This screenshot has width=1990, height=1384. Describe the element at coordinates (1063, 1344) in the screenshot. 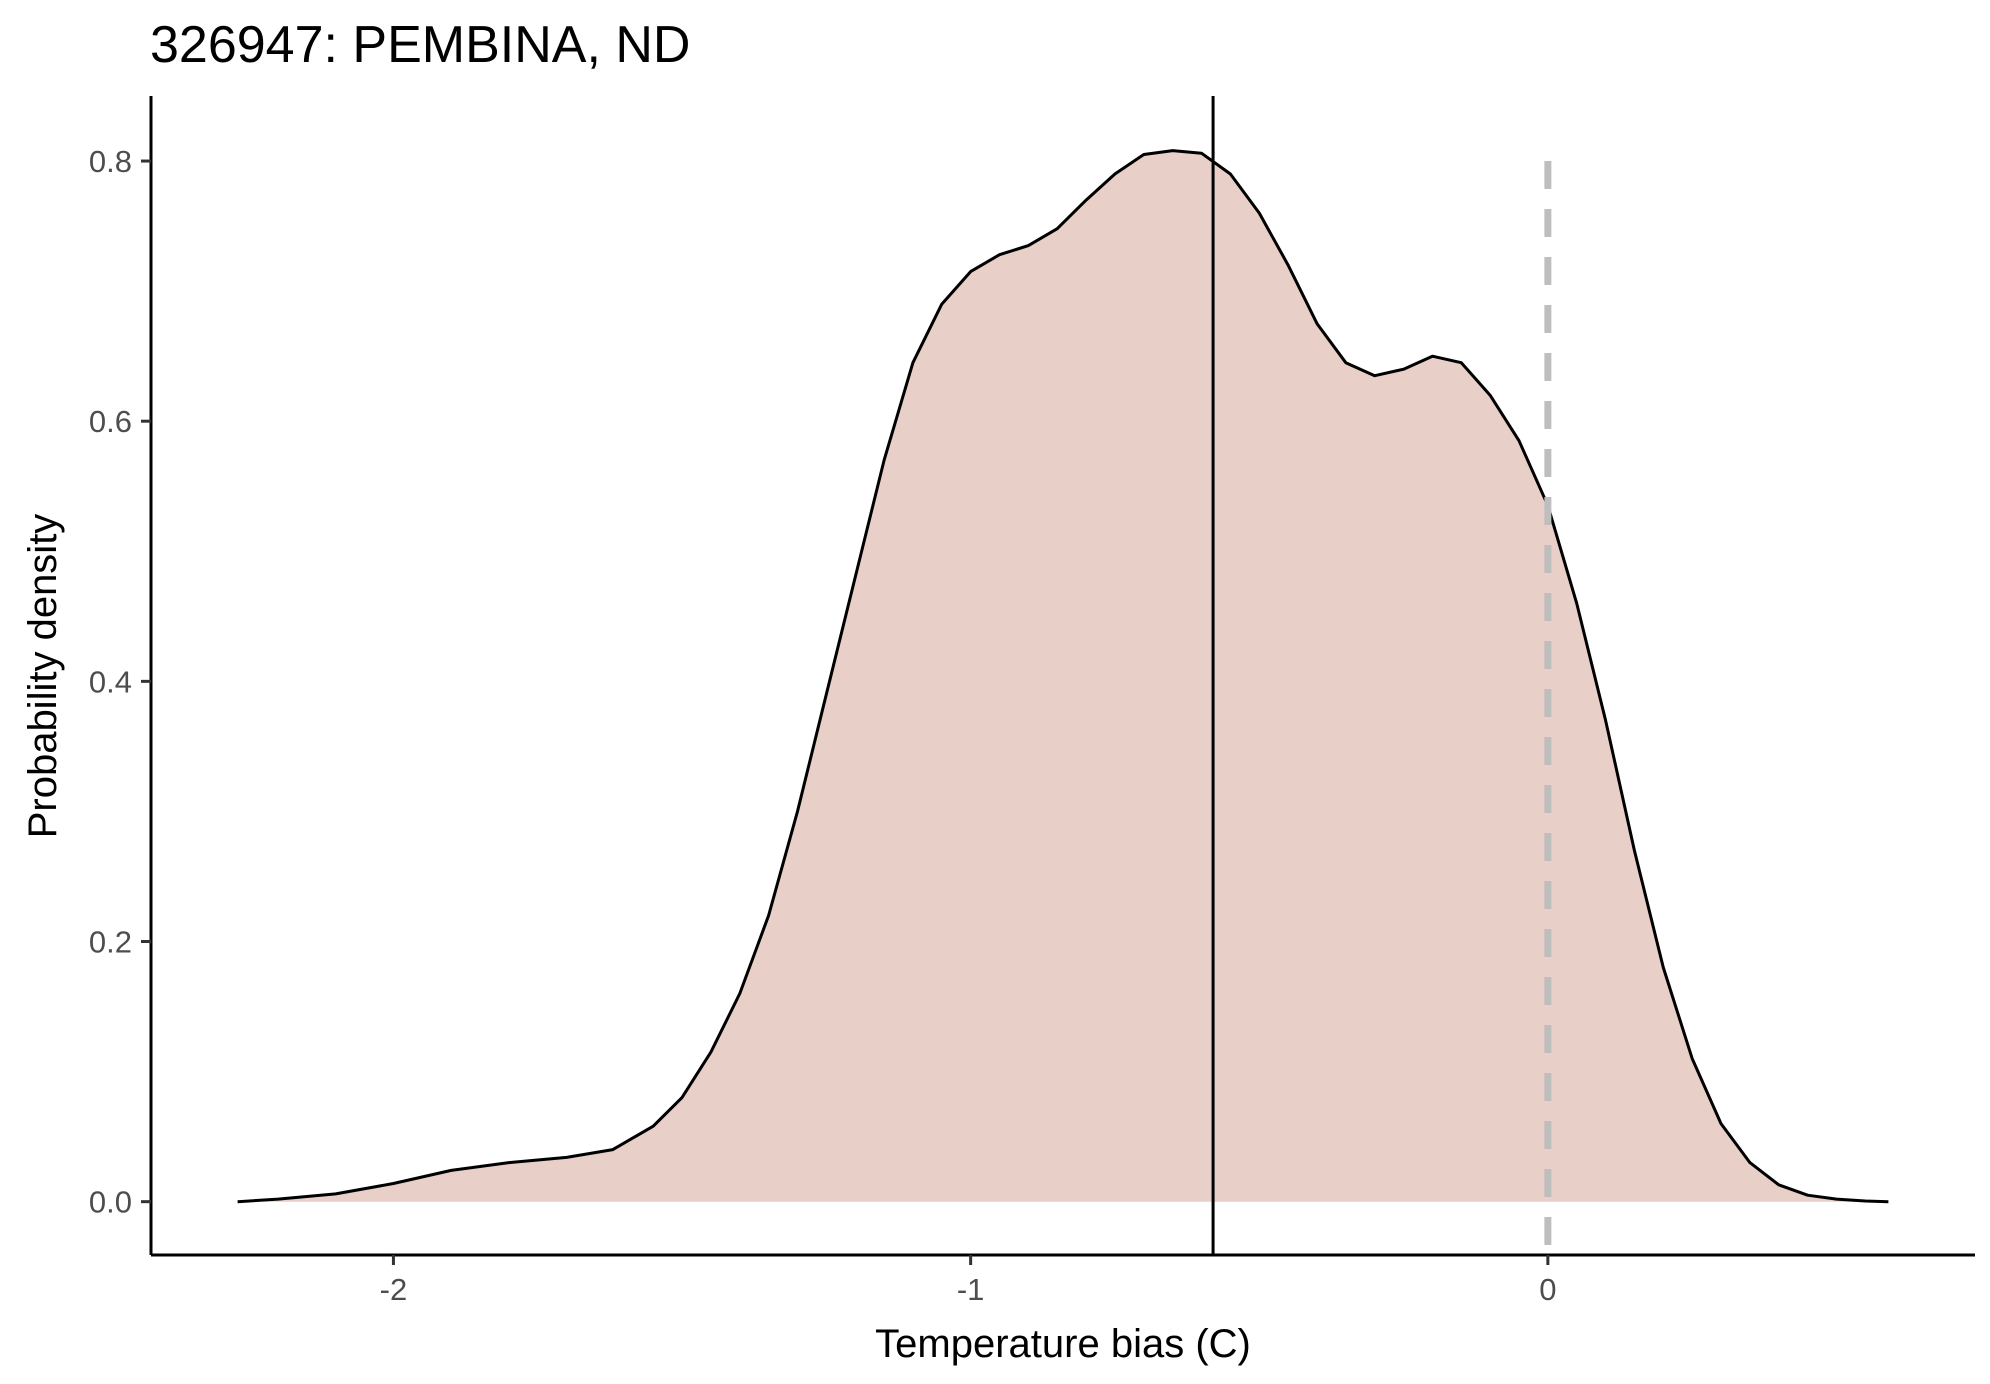

I see `x-axis-title: Temperature bias (C)` at that location.